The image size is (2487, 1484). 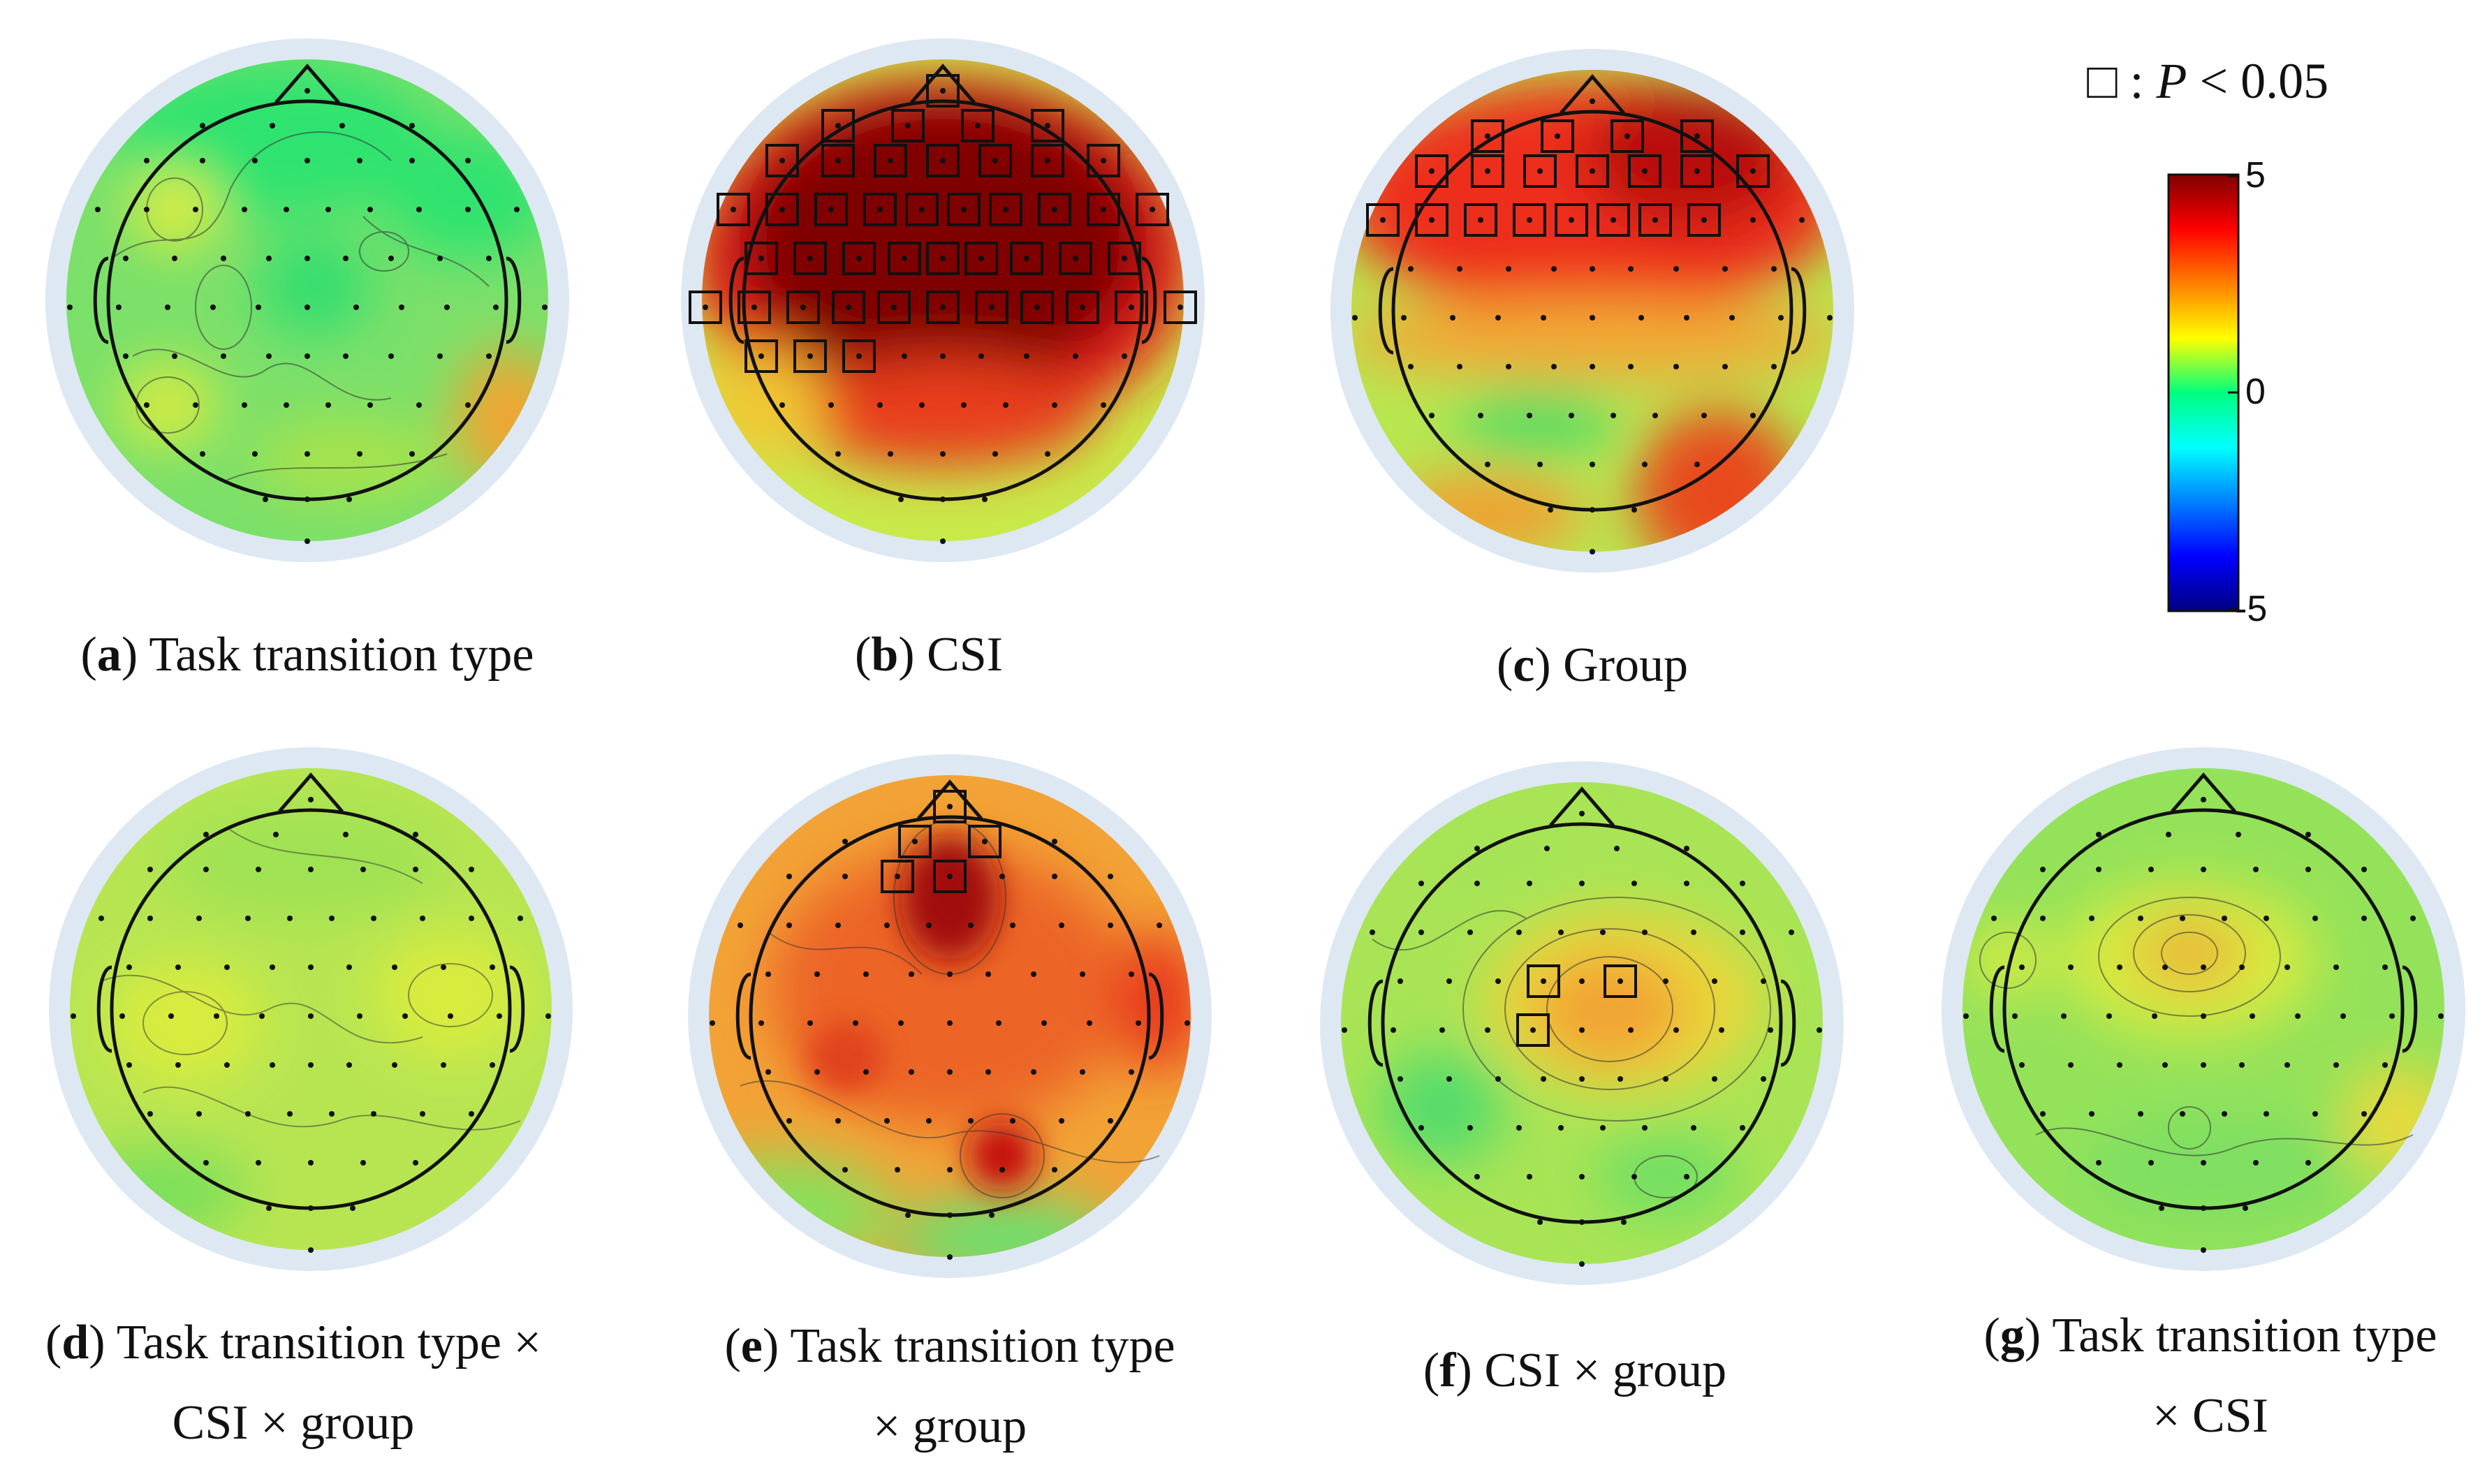 I want to click on topomap-panel-a: (a) Task transition type, so click(x=307, y=360).